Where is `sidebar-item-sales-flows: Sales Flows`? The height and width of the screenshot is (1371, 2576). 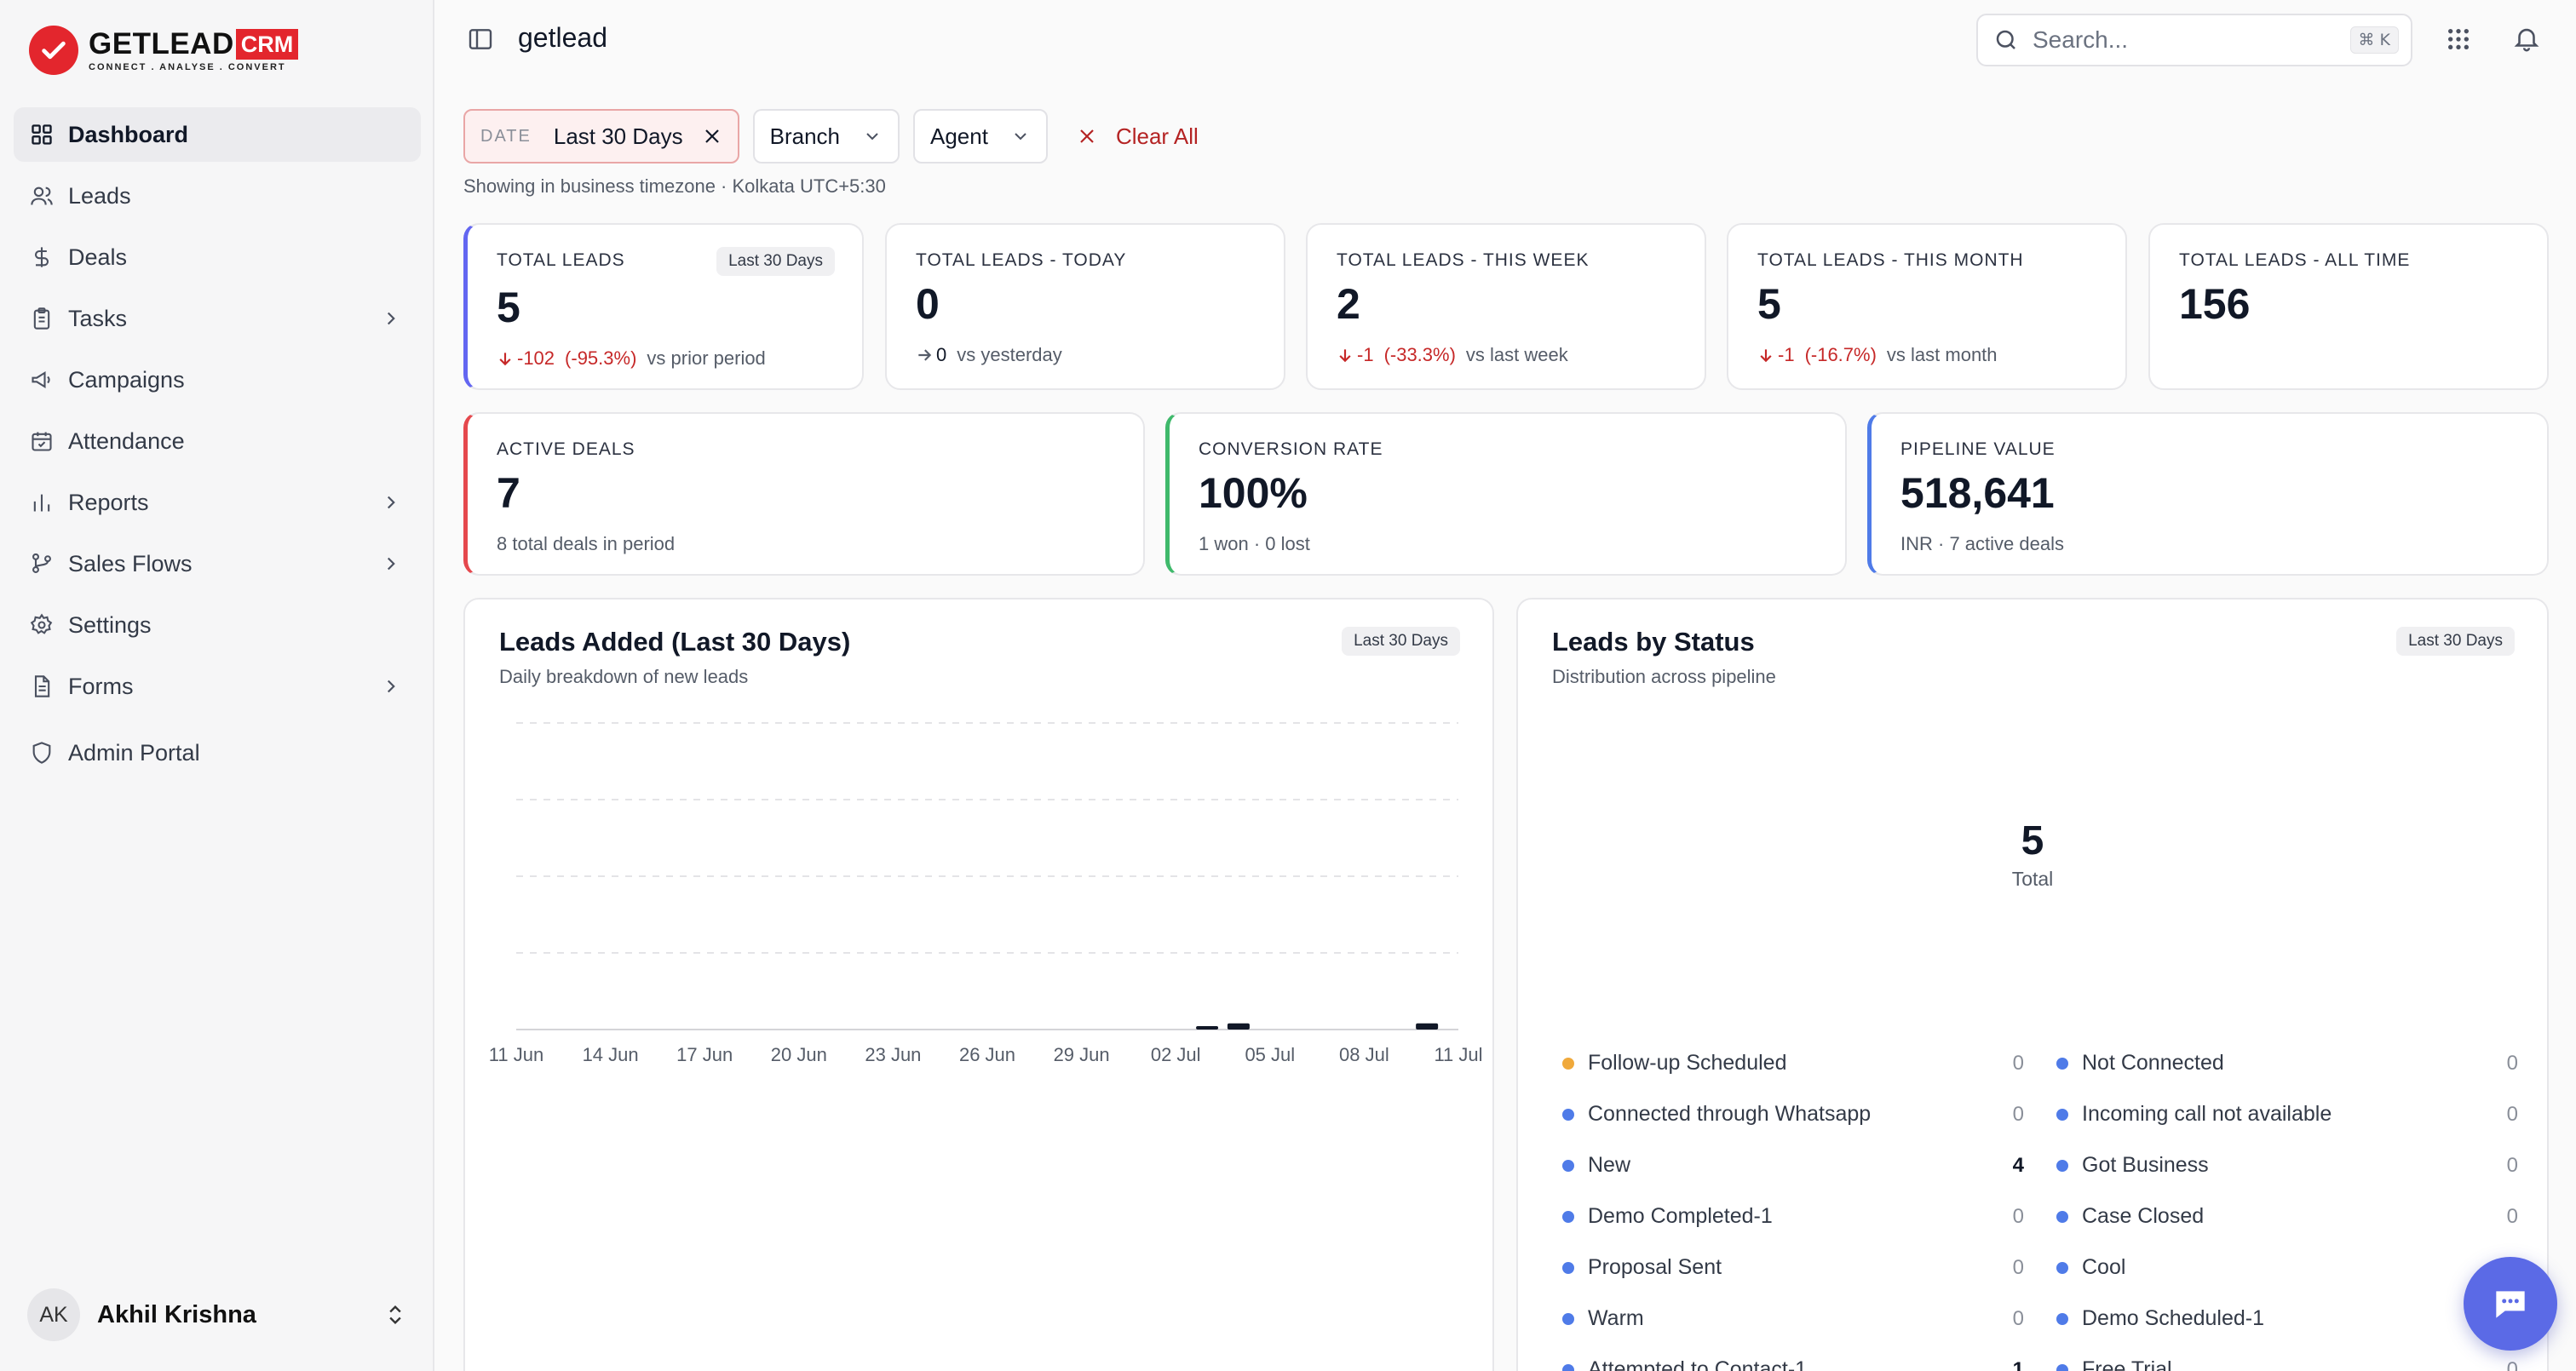 sidebar-item-sales-flows: Sales Flows is located at coordinates (217, 563).